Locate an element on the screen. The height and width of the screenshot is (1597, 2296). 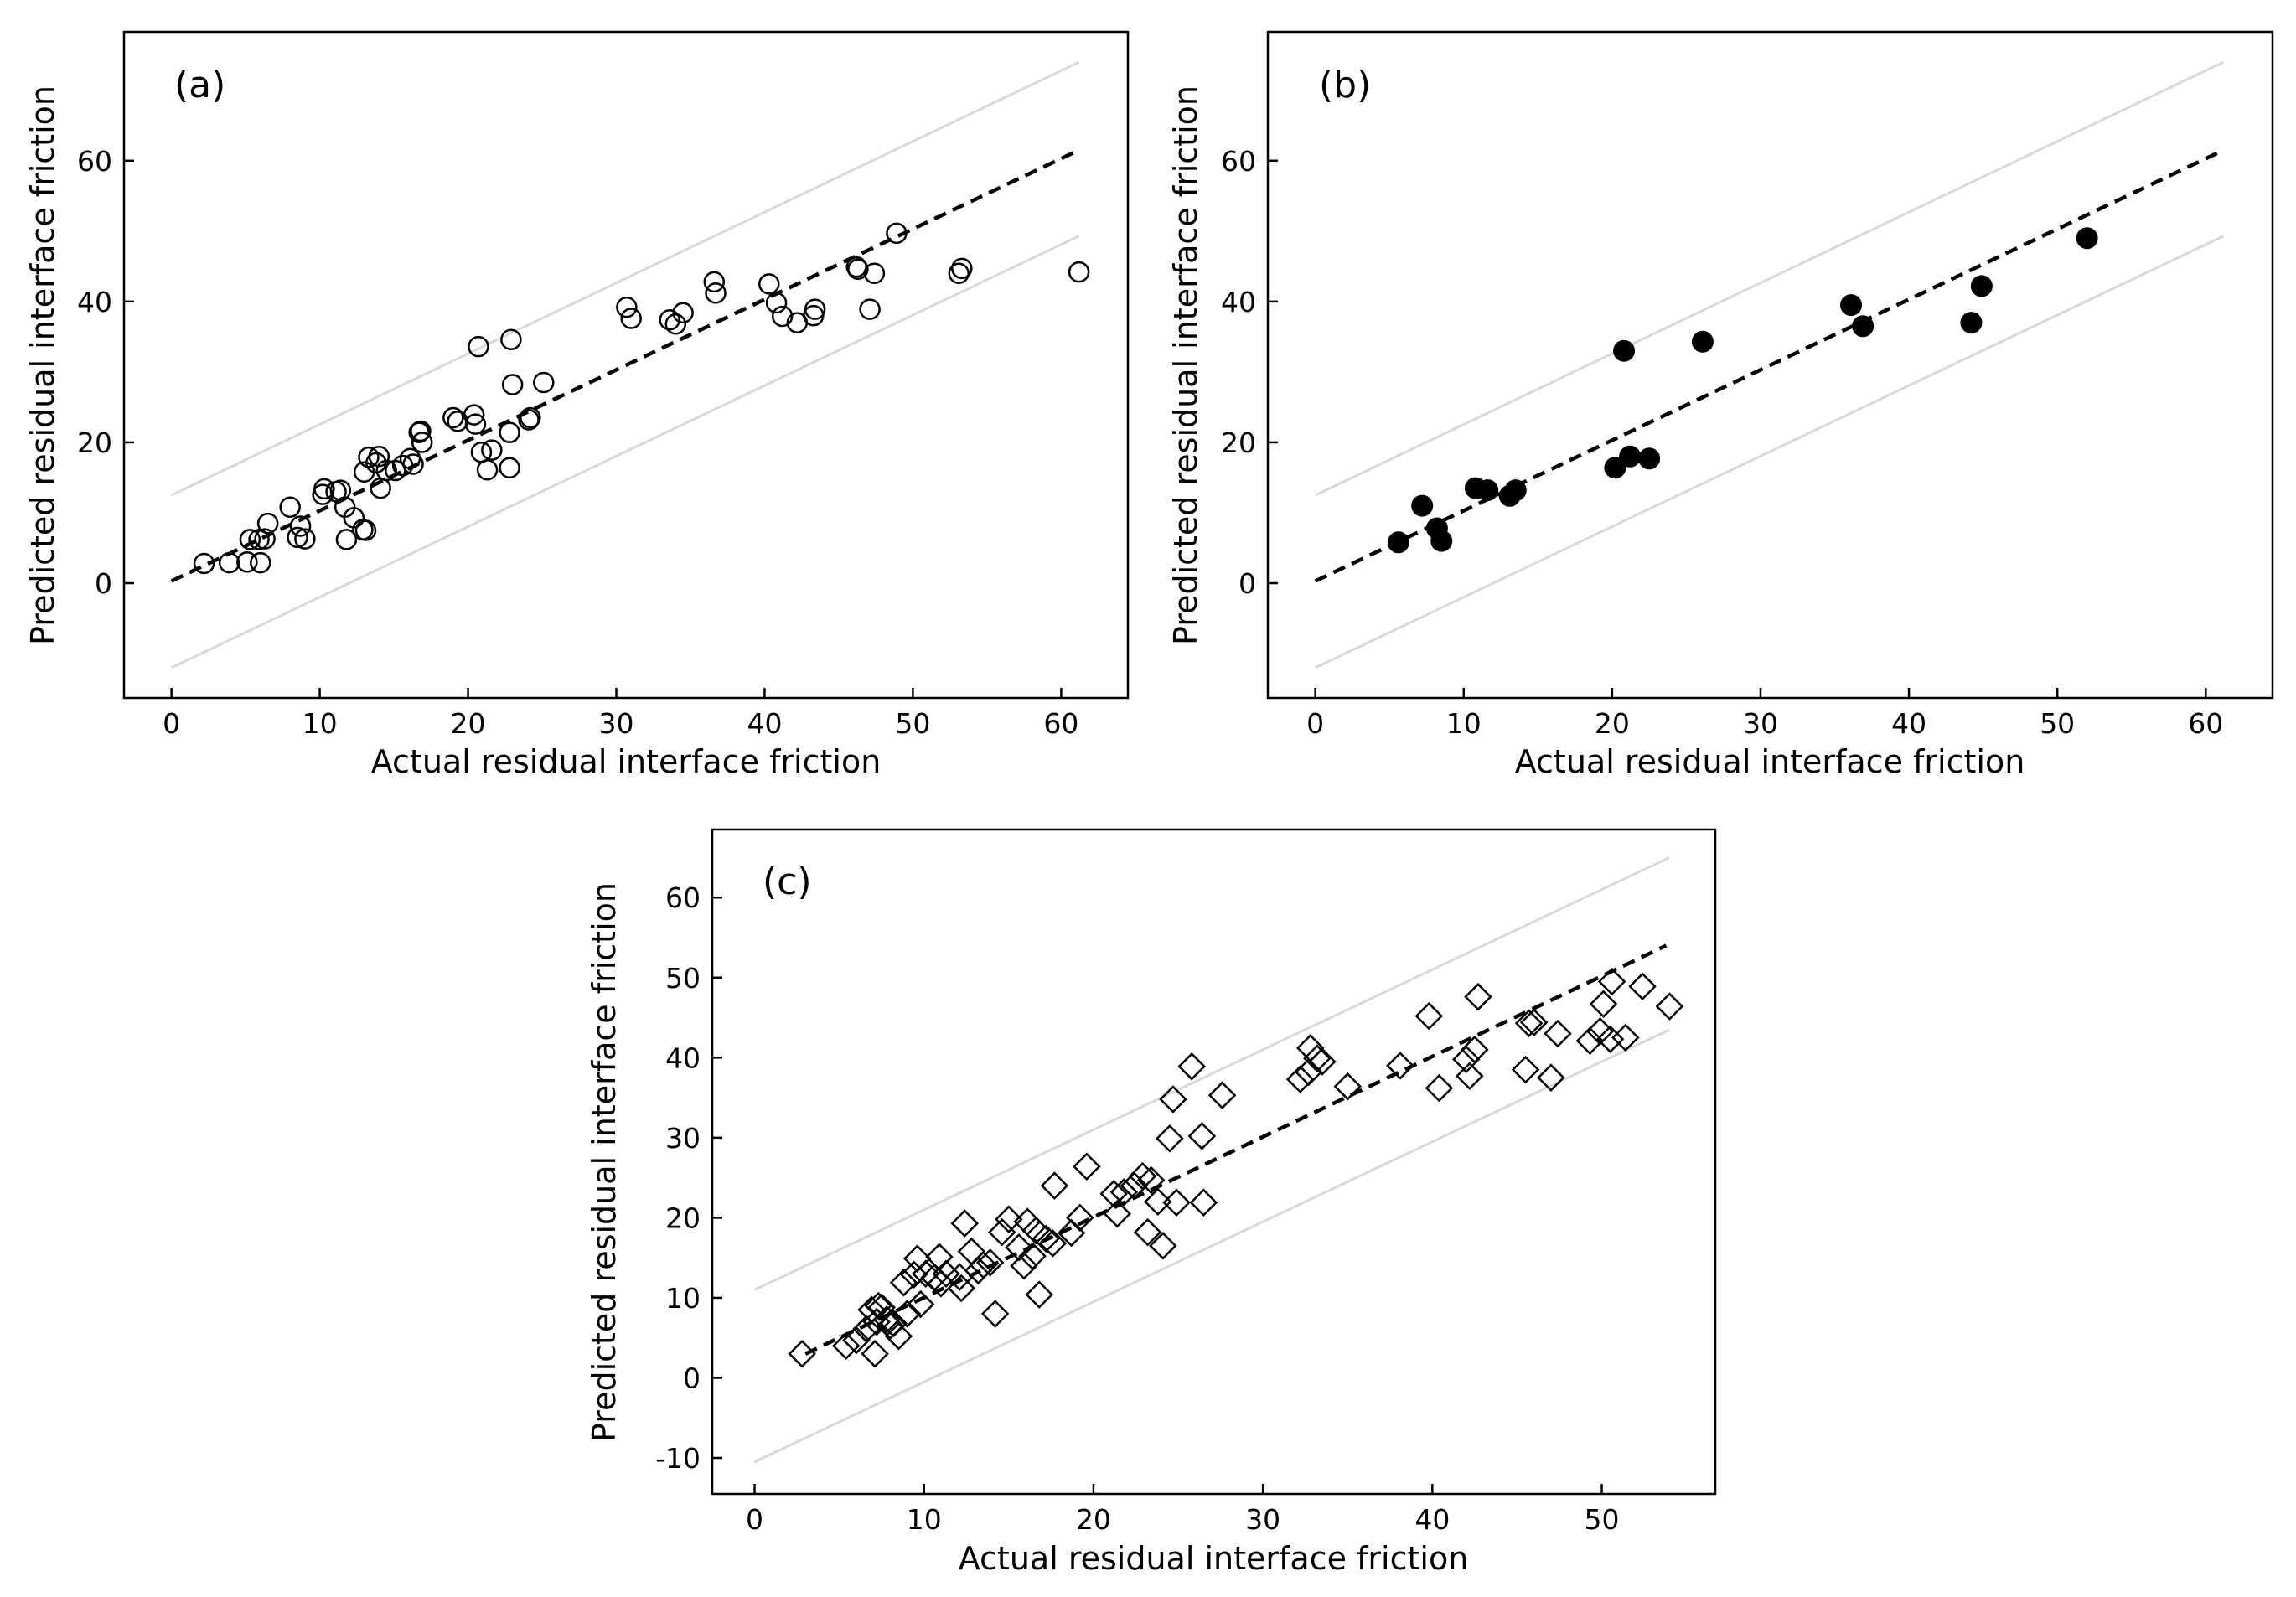
y-tick-label: 30 is located at coordinates (683, 1138).